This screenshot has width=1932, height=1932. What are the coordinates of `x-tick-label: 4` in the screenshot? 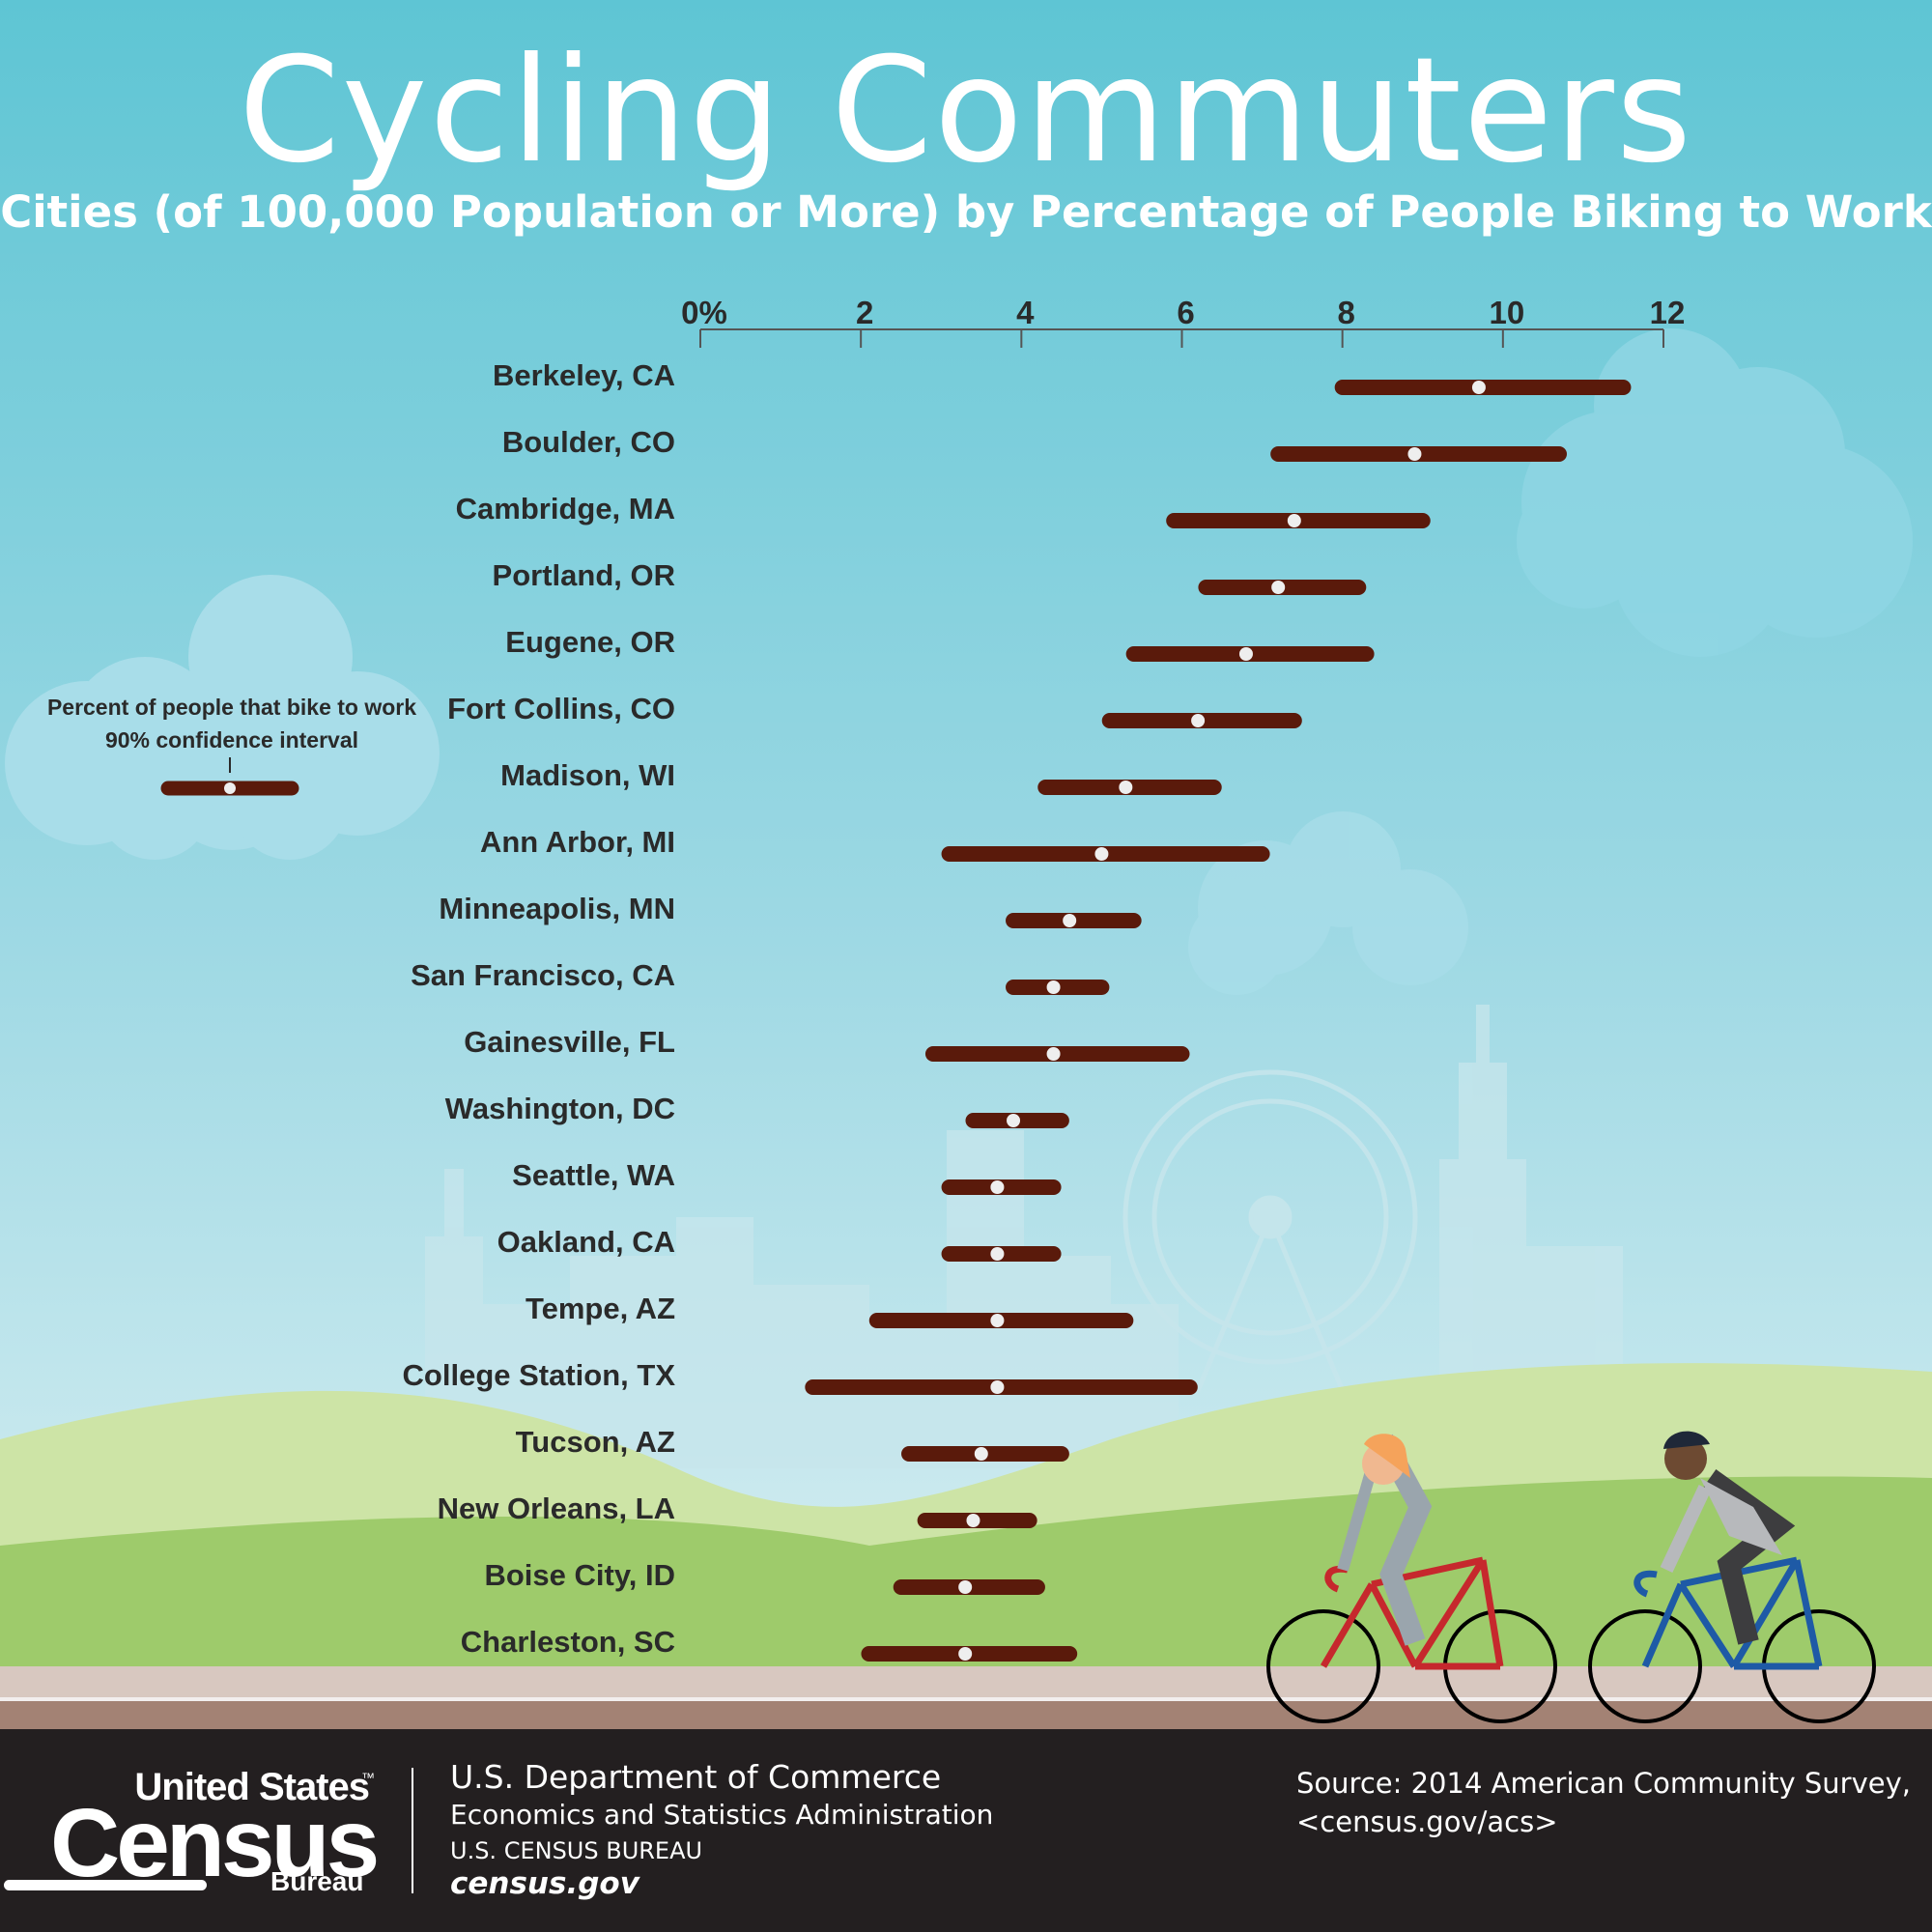 It's located at (1025, 312).